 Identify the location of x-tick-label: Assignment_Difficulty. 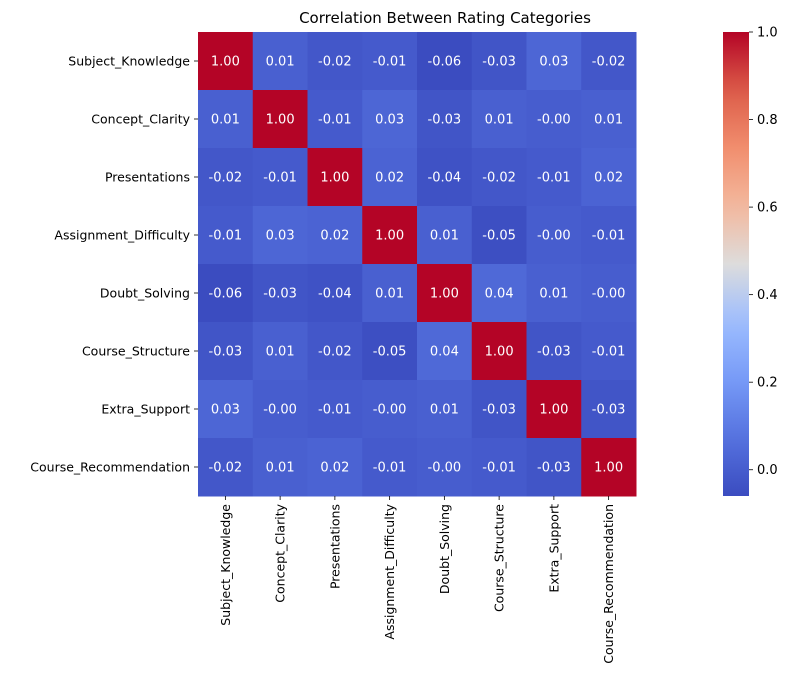
(389, 571).